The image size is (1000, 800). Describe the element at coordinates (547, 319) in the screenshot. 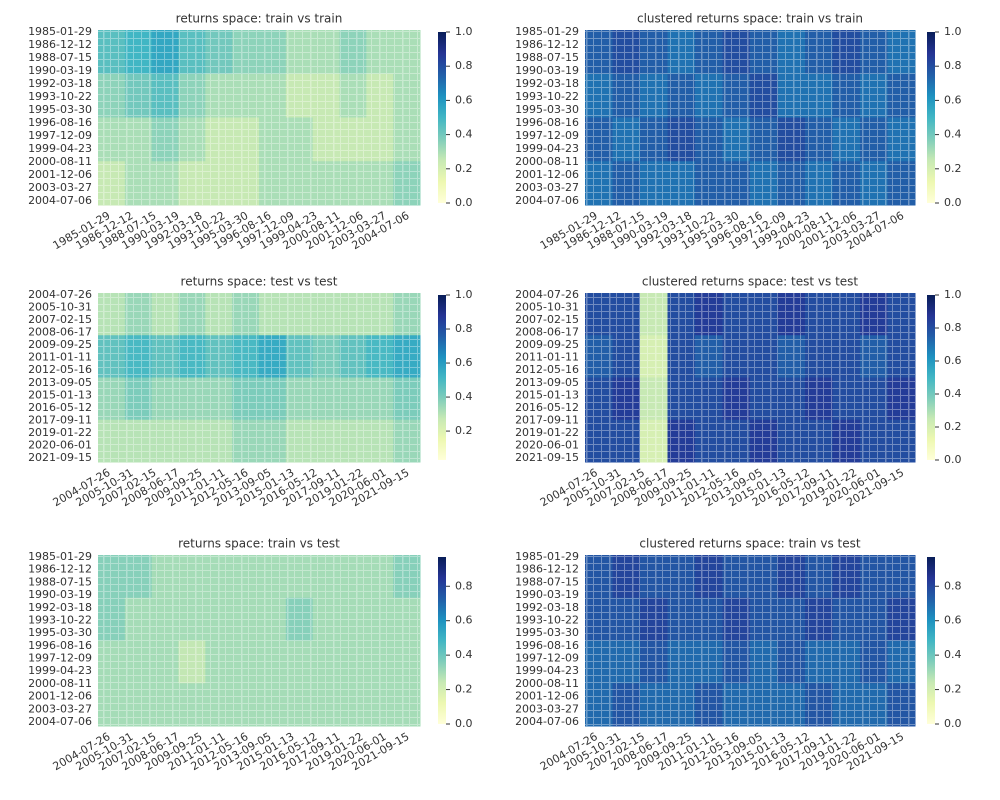

I see `y-tick-label: 2007-02-15` at that location.